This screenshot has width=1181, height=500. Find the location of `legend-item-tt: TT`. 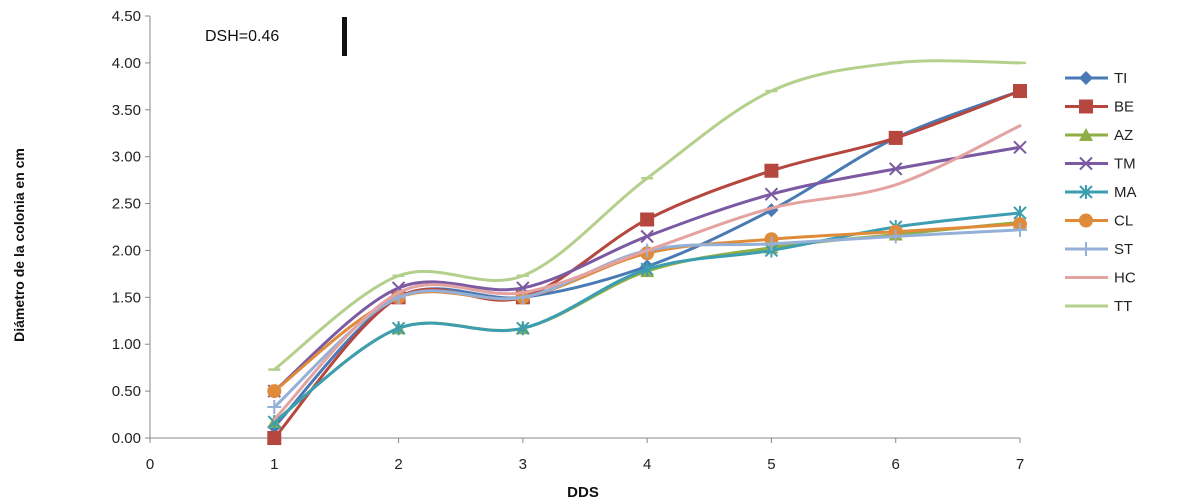

legend-item-tt: TT is located at coordinates (1098, 306).